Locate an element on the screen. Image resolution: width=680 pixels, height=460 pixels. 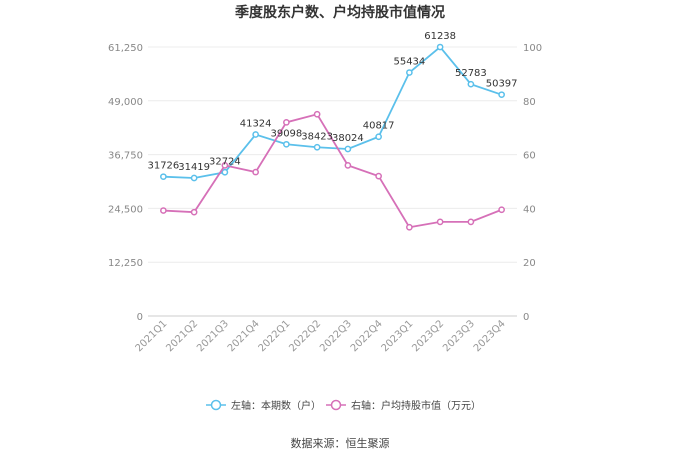
x-tick-label: 2021Q3 is located at coordinates (213, 336).